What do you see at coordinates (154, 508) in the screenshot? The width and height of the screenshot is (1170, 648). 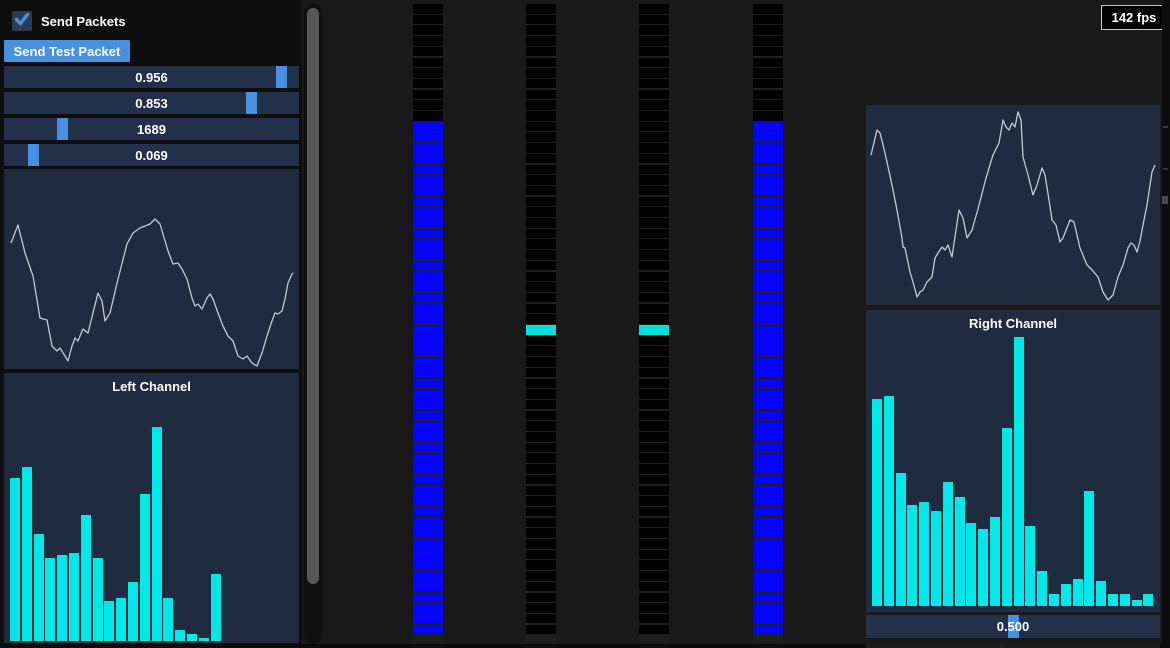 I see `left-channel-bars` at bounding box center [154, 508].